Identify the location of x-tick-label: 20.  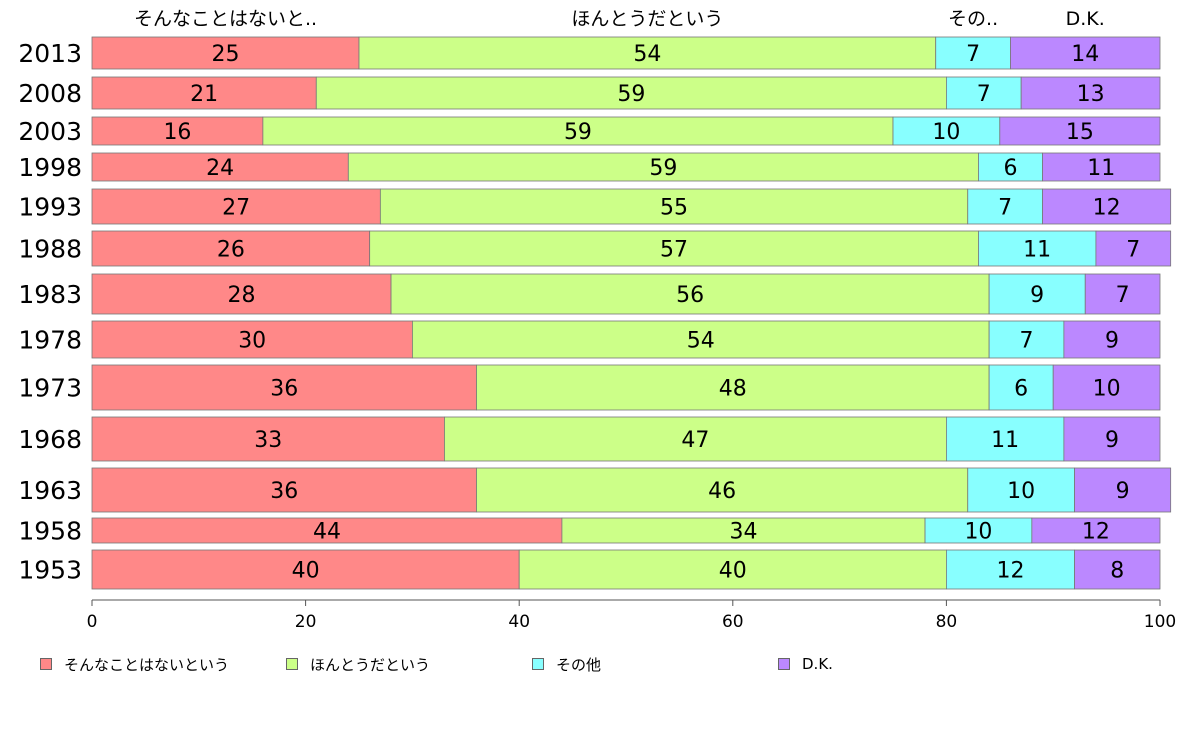
(306, 622).